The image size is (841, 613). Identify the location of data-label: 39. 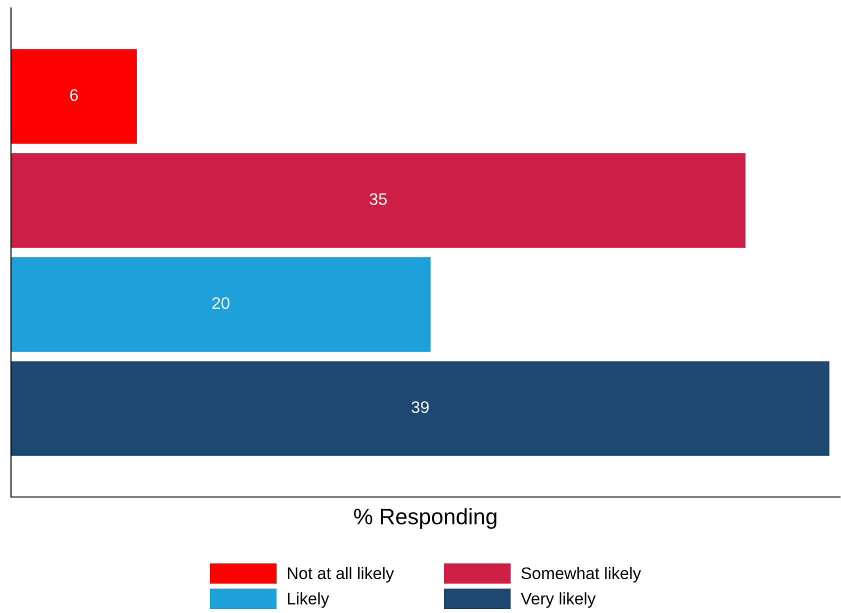
(420, 407).